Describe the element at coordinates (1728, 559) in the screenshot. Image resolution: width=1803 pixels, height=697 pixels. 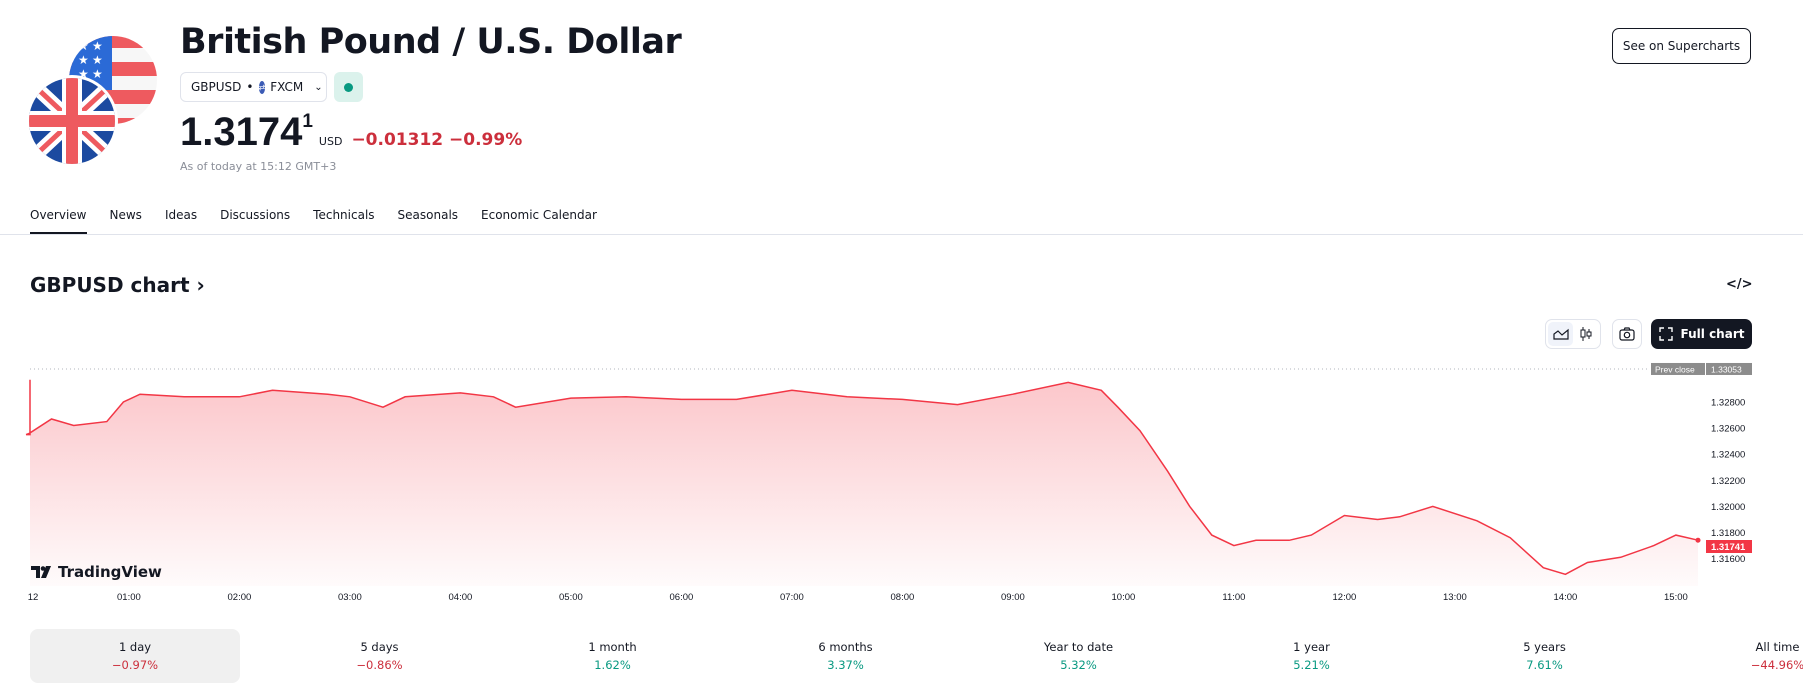
I see `y-tick-label: 1.31600` at that location.